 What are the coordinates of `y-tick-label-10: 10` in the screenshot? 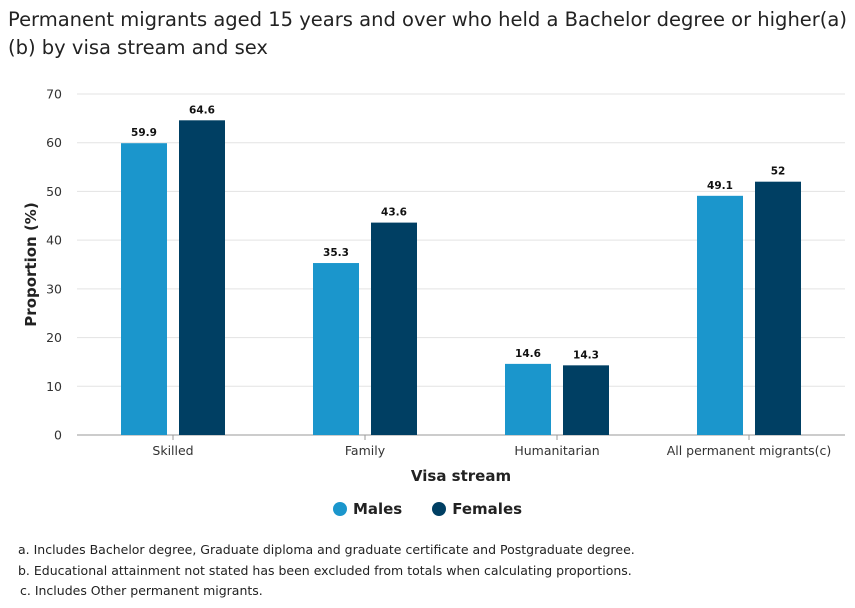 It's located at (54, 386).